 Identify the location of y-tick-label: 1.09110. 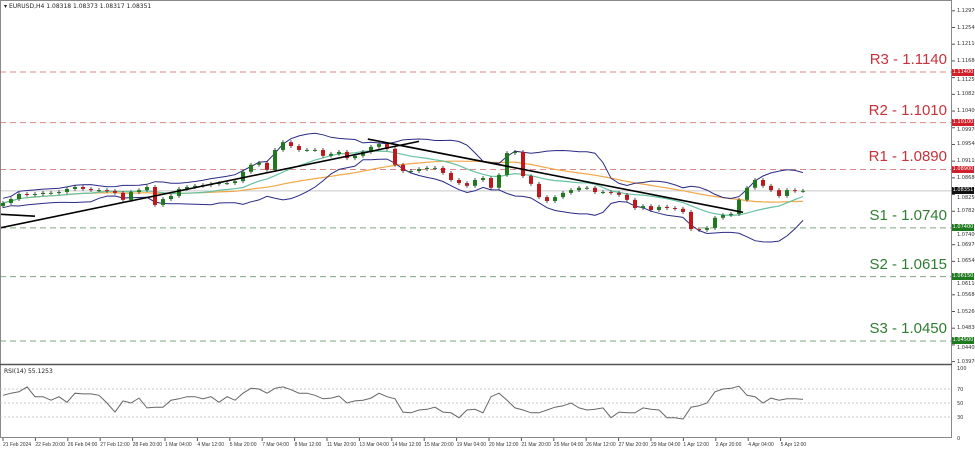
(966, 161).